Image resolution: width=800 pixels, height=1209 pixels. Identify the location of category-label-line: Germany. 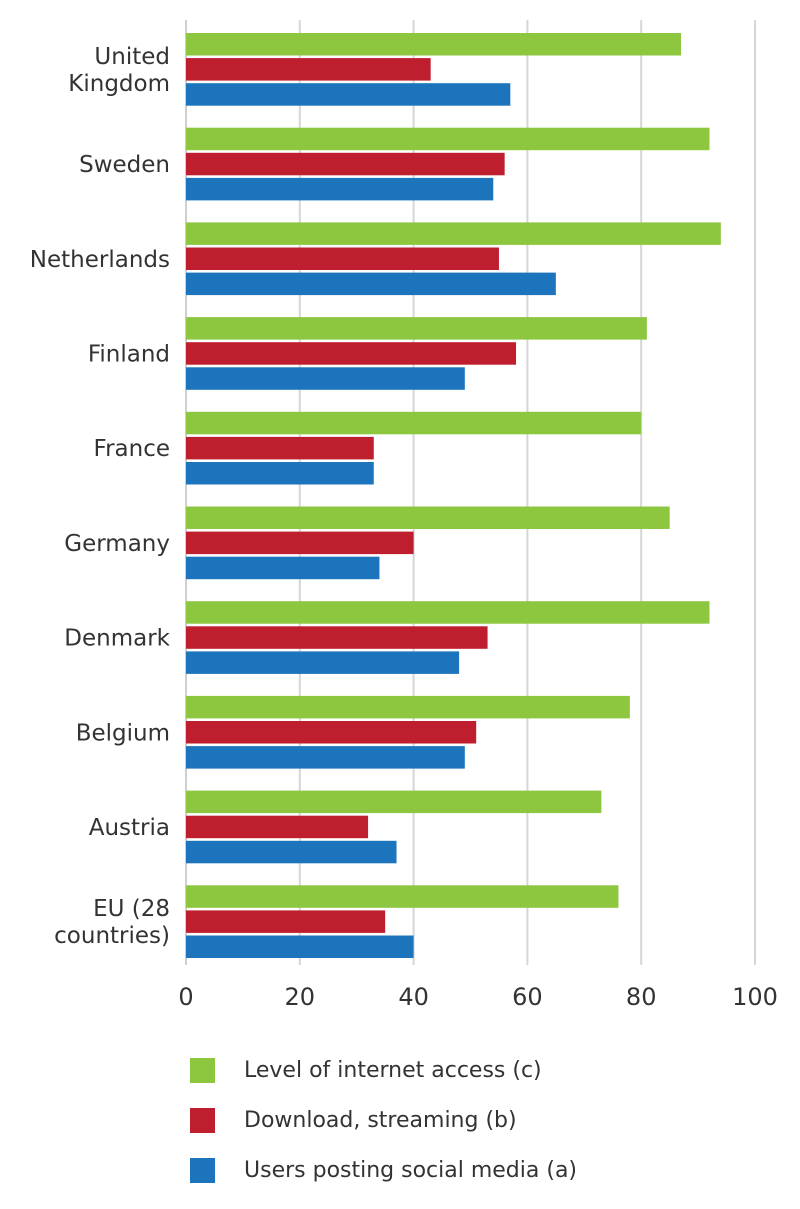
(117, 544).